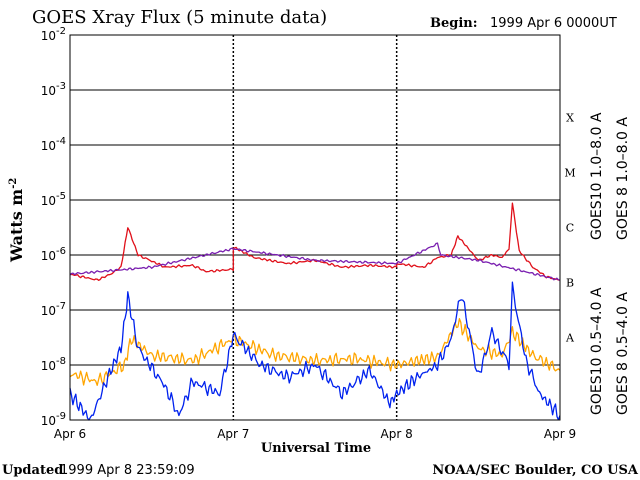  Describe the element at coordinates (570, 118) in the screenshot. I see `flare-class-label: X` at that location.